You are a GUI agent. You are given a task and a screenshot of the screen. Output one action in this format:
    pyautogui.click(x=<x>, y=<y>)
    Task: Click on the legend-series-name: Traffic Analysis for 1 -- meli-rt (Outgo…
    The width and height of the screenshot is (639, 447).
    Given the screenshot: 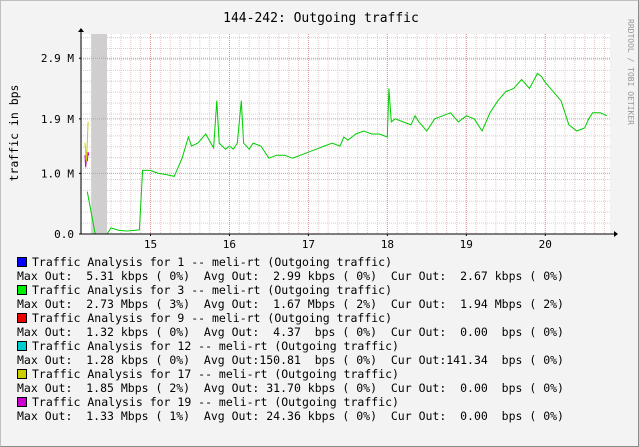 What is the action you would take?
    pyautogui.click(x=212, y=262)
    